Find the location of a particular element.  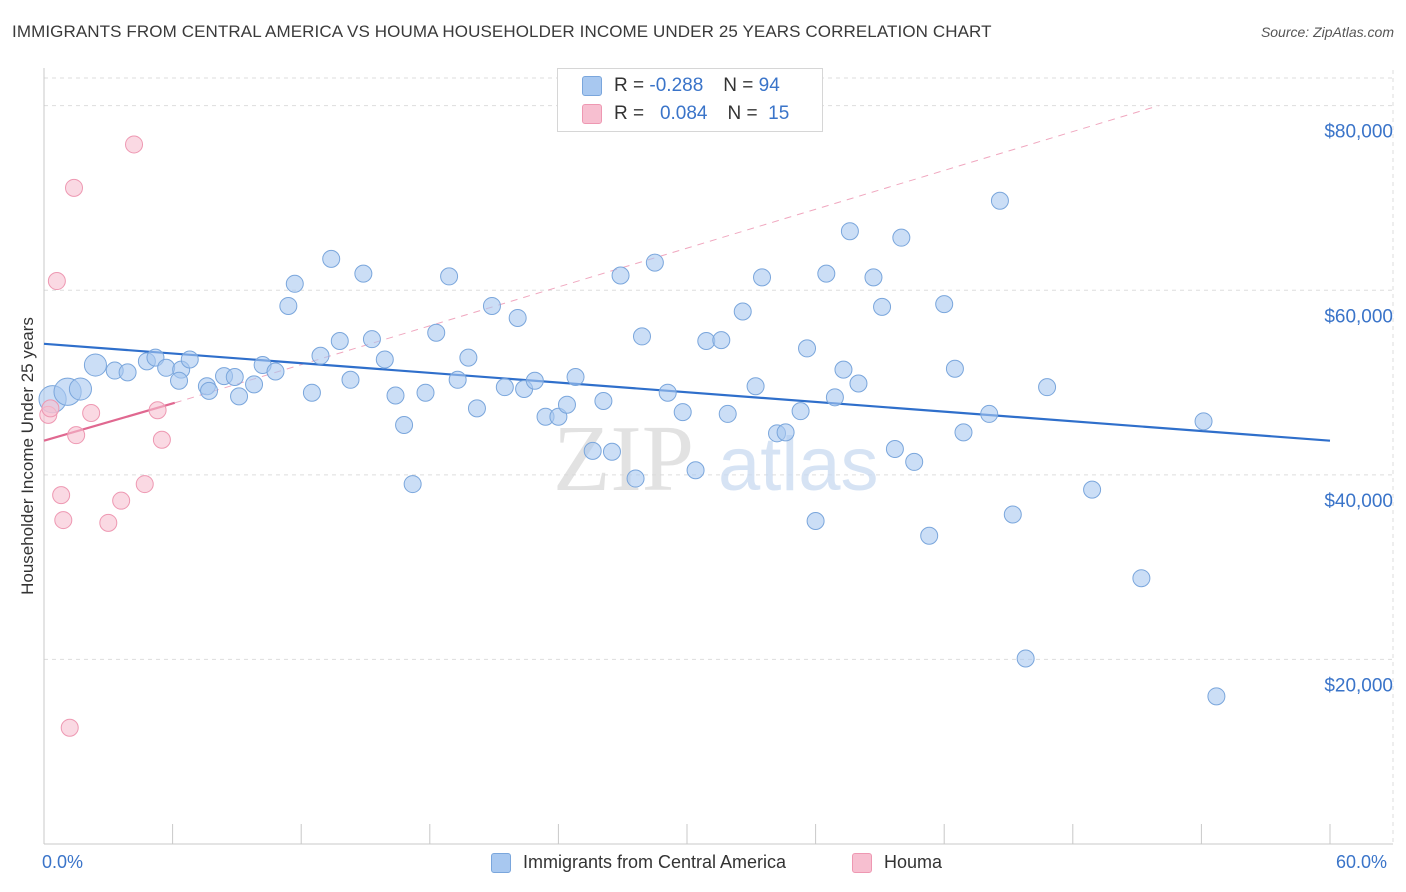

source-label: Source: ZipAtlas.com is located at coordinates (1327, 32).